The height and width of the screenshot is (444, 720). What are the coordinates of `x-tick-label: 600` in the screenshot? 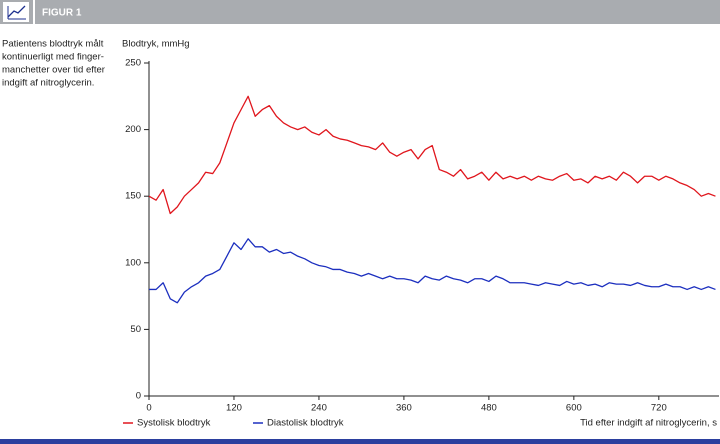 It's located at (574, 408).